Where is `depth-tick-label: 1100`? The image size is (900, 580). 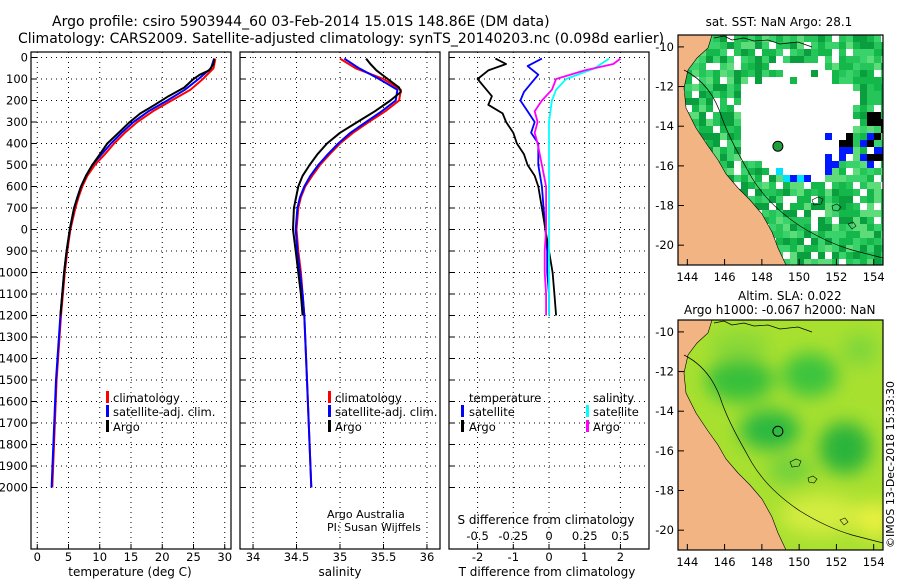 depth-tick-label: 1100 is located at coordinates (14, 294).